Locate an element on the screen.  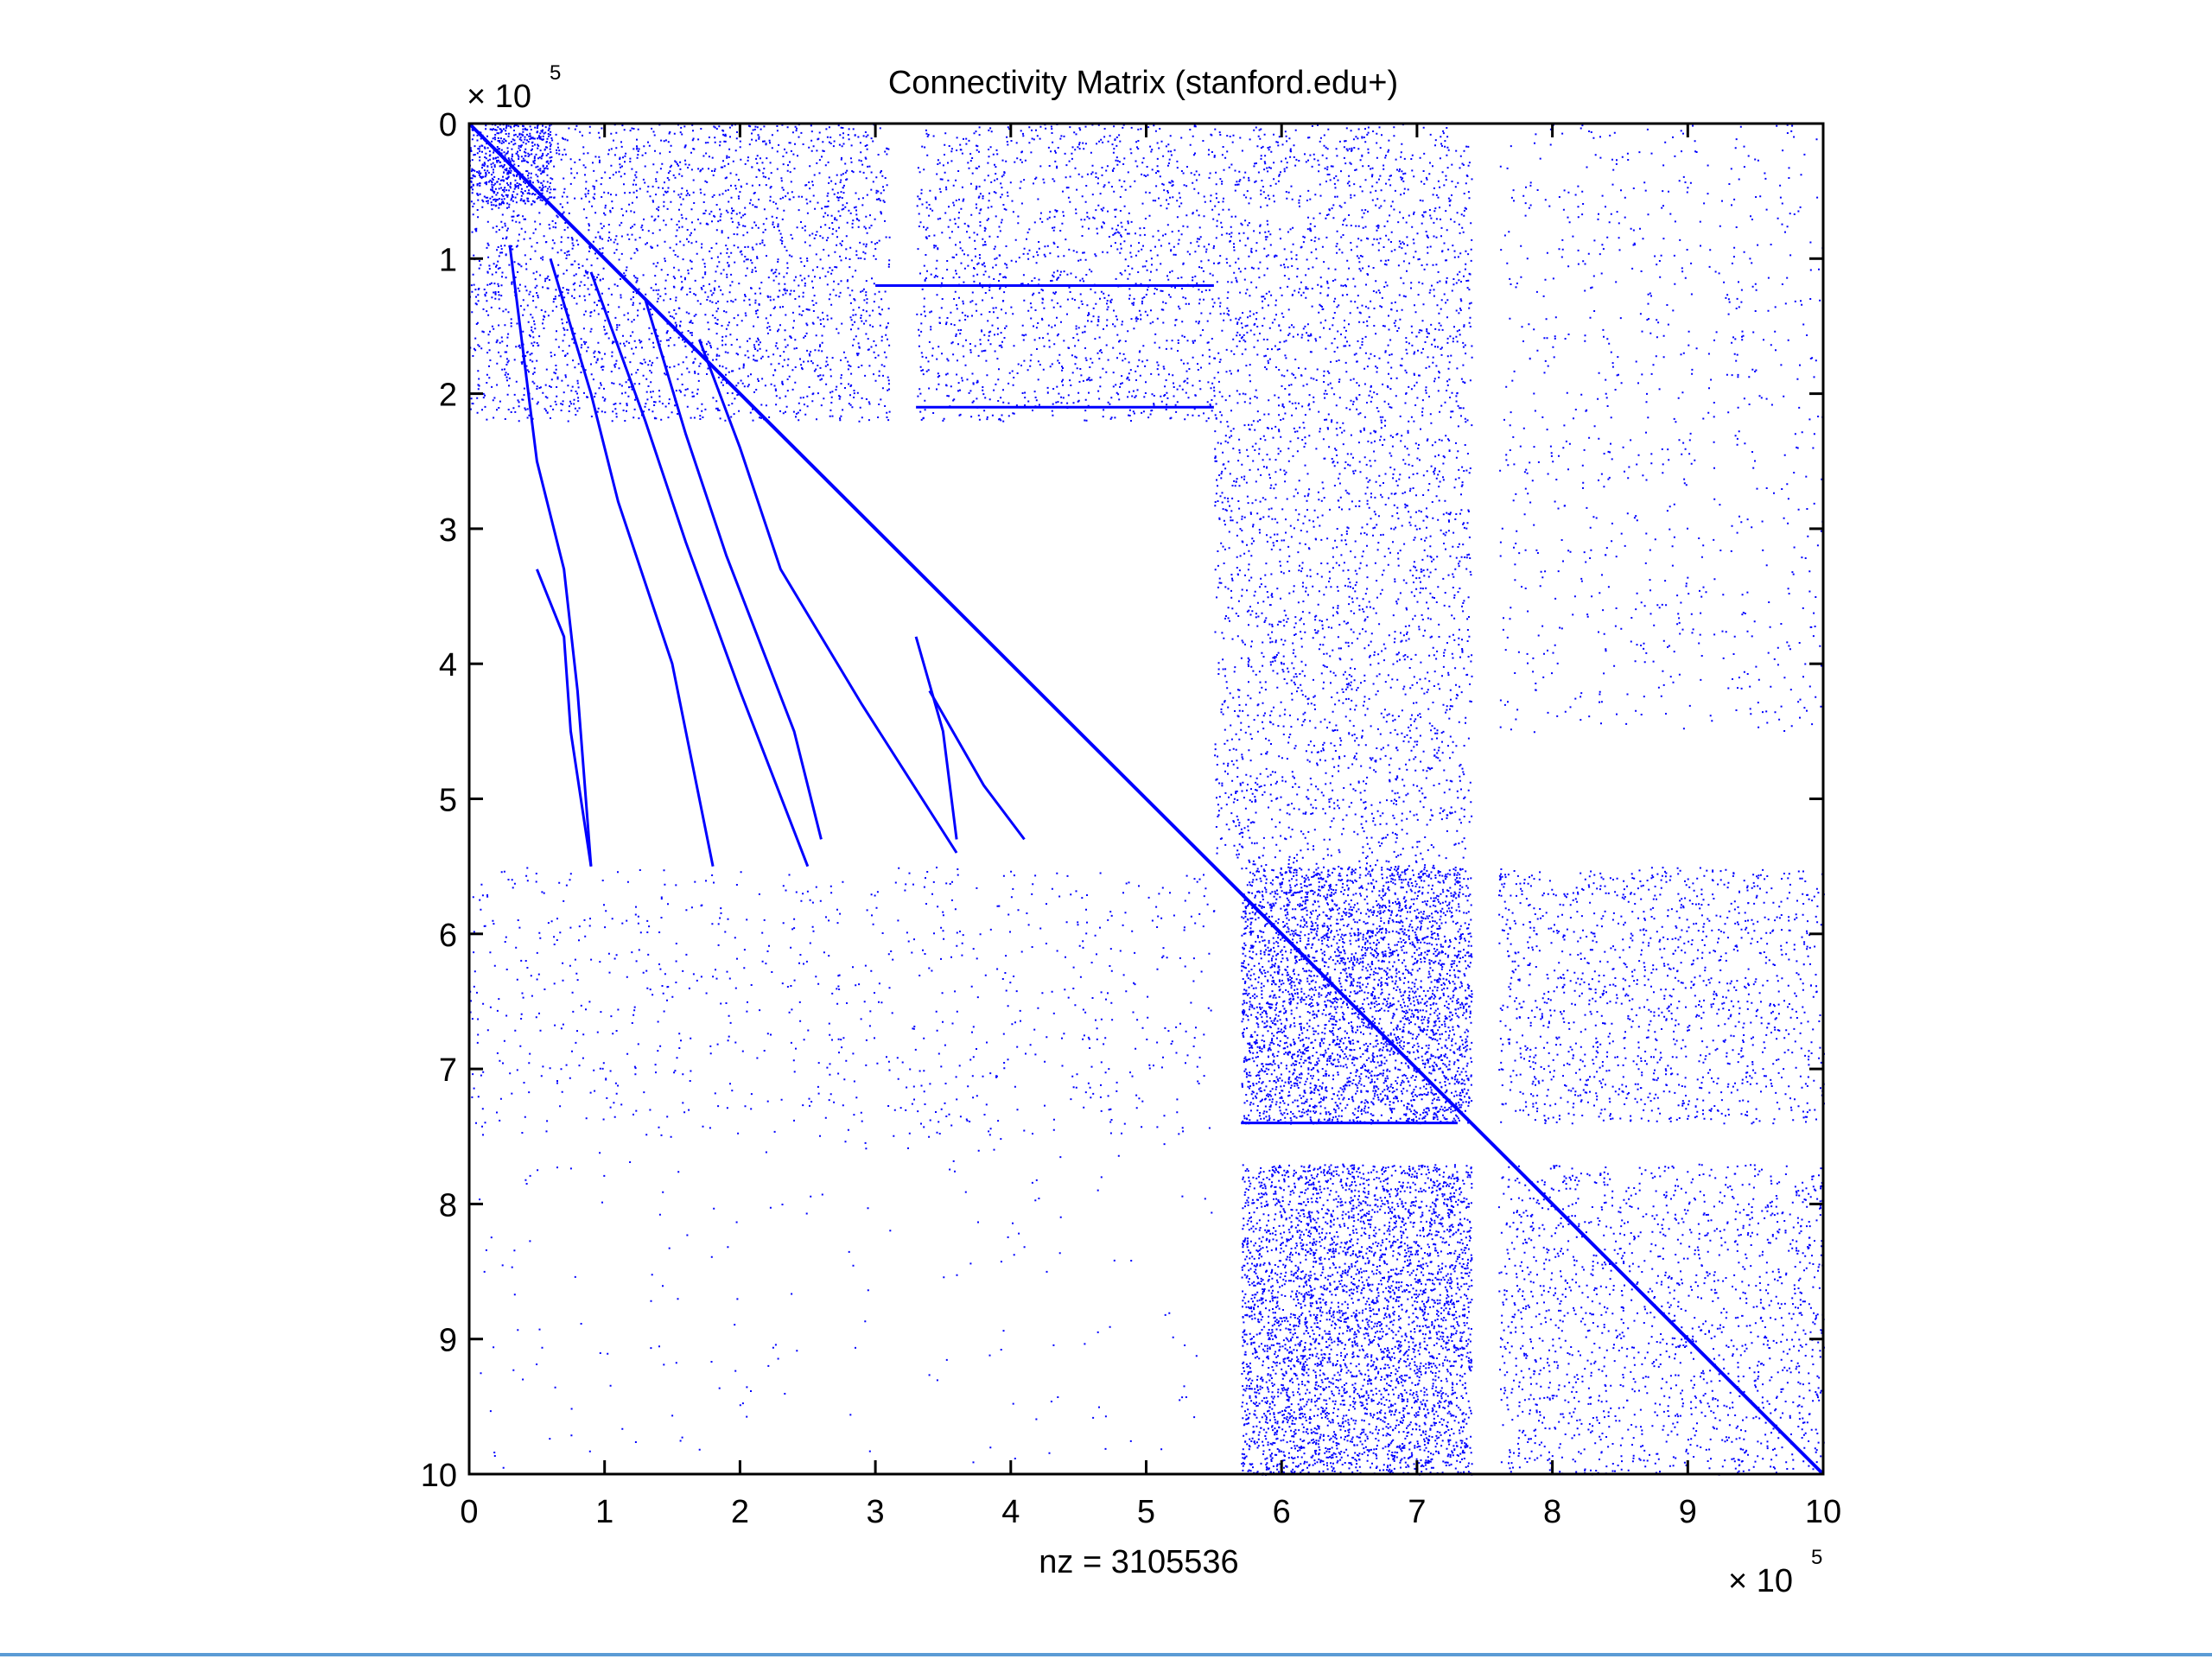
y-tick-label-6: 6 is located at coordinates (448, 936).